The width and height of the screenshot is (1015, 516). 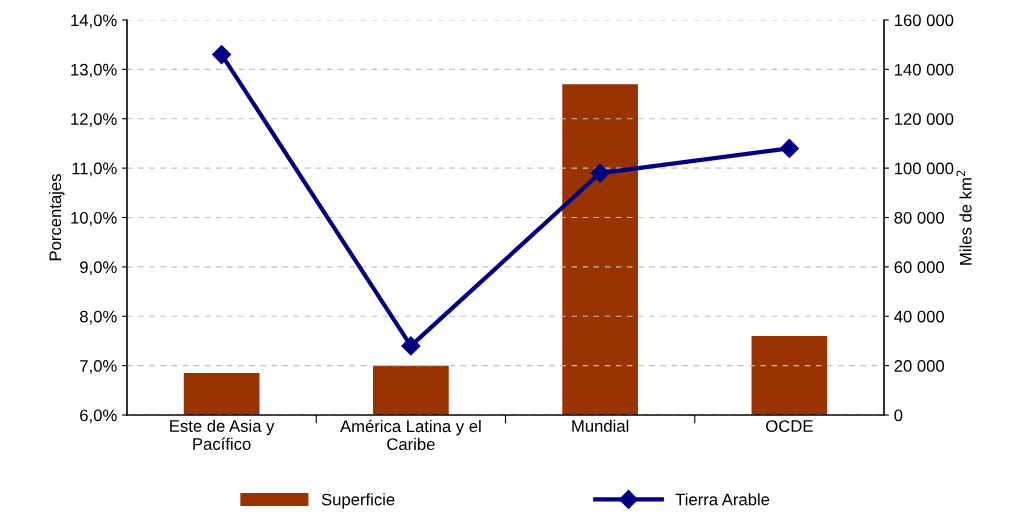 I want to click on y2-axis-title: Miles de km$^{2}$, so click(x=964, y=217).